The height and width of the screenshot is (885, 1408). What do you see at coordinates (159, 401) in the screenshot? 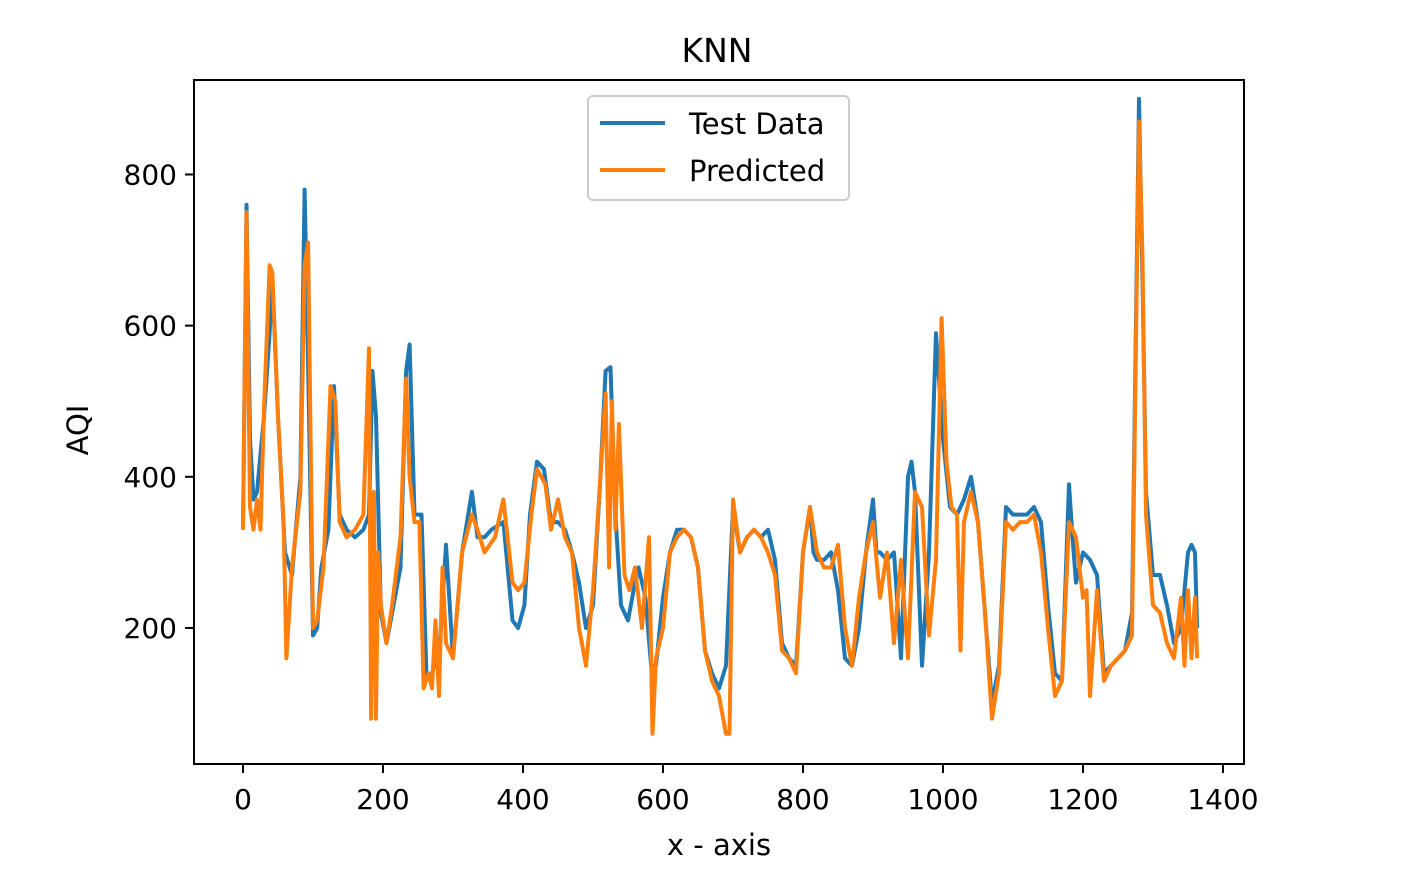
I see `y-axis-ticks: 200 400 600 800` at bounding box center [159, 401].